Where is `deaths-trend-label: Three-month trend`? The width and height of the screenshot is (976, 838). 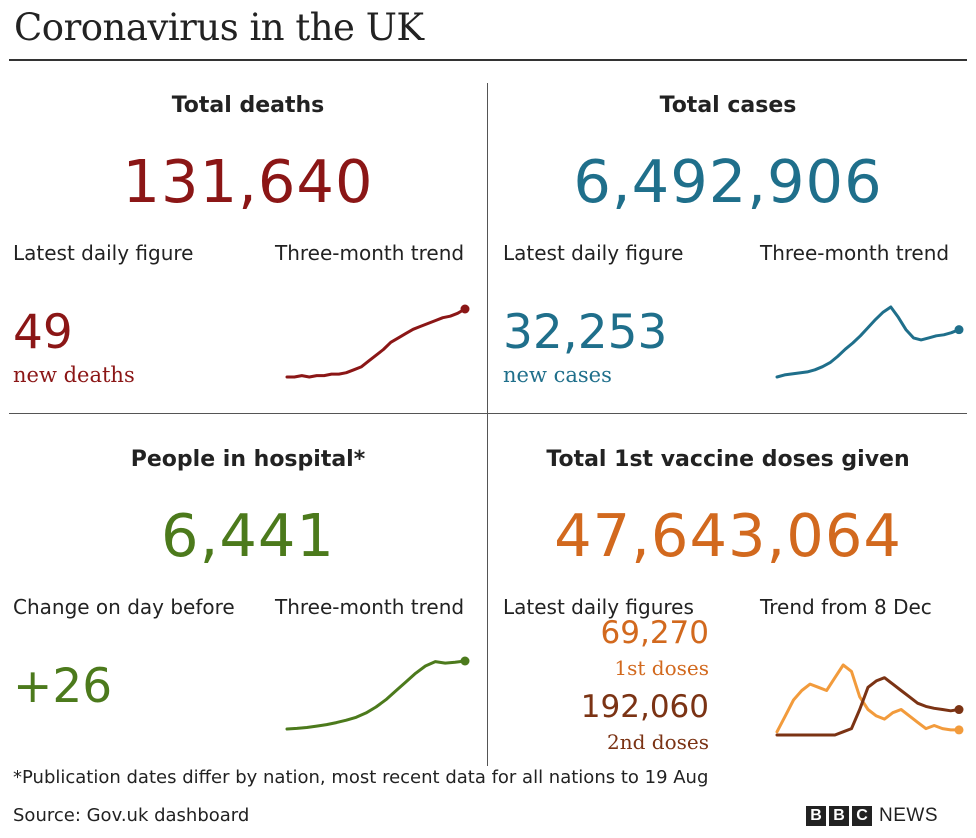 deaths-trend-label: Three-month trend is located at coordinates (370, 253).